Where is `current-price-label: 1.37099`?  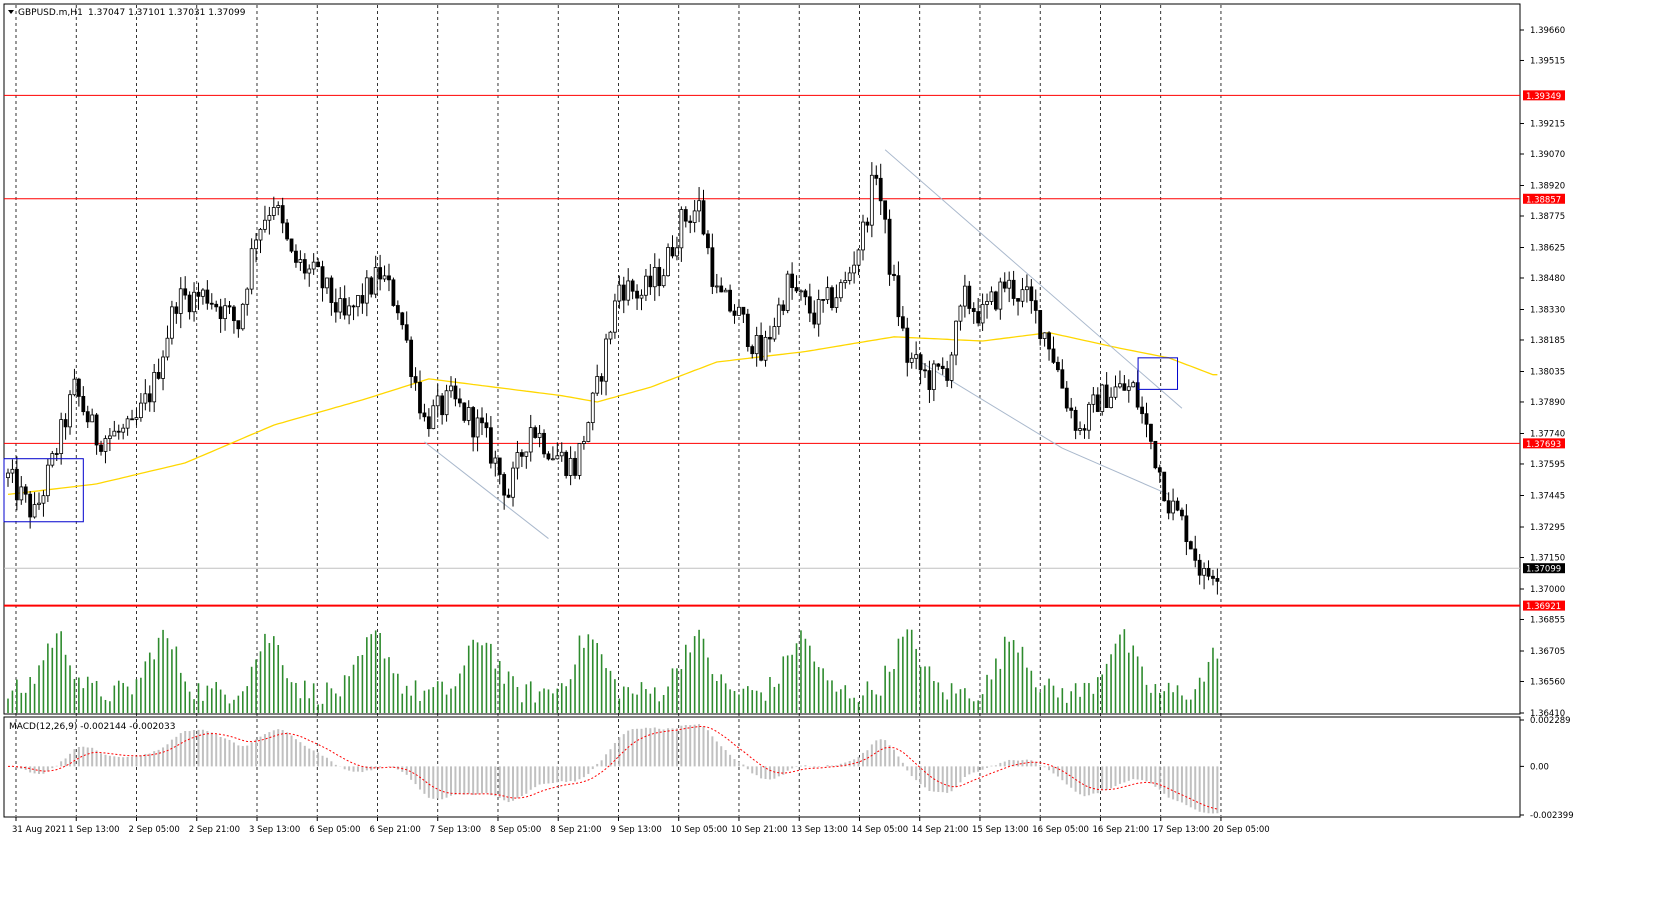 current-price-label: 1.37099 is located at coordinates (1543, 570).